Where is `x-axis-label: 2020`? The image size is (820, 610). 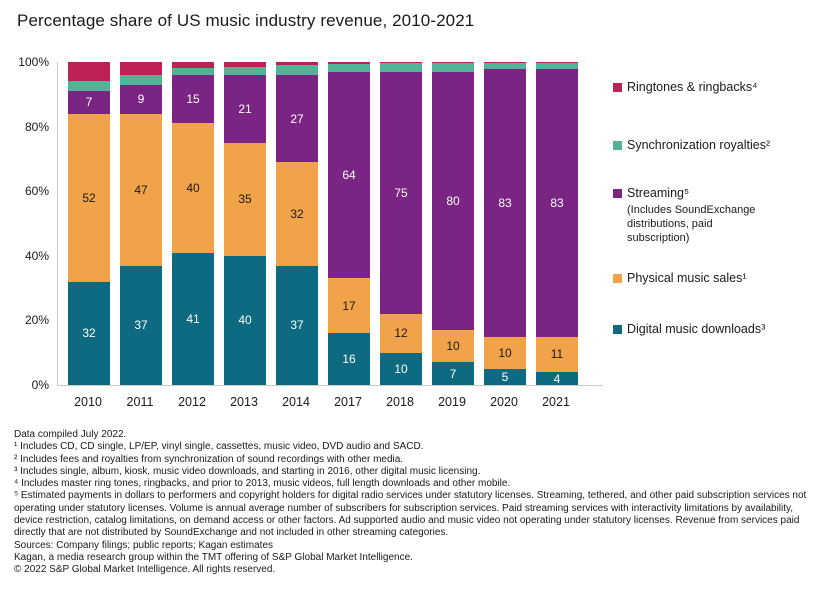
x-axis-label: 2020 is located at coordinates (504, 402).